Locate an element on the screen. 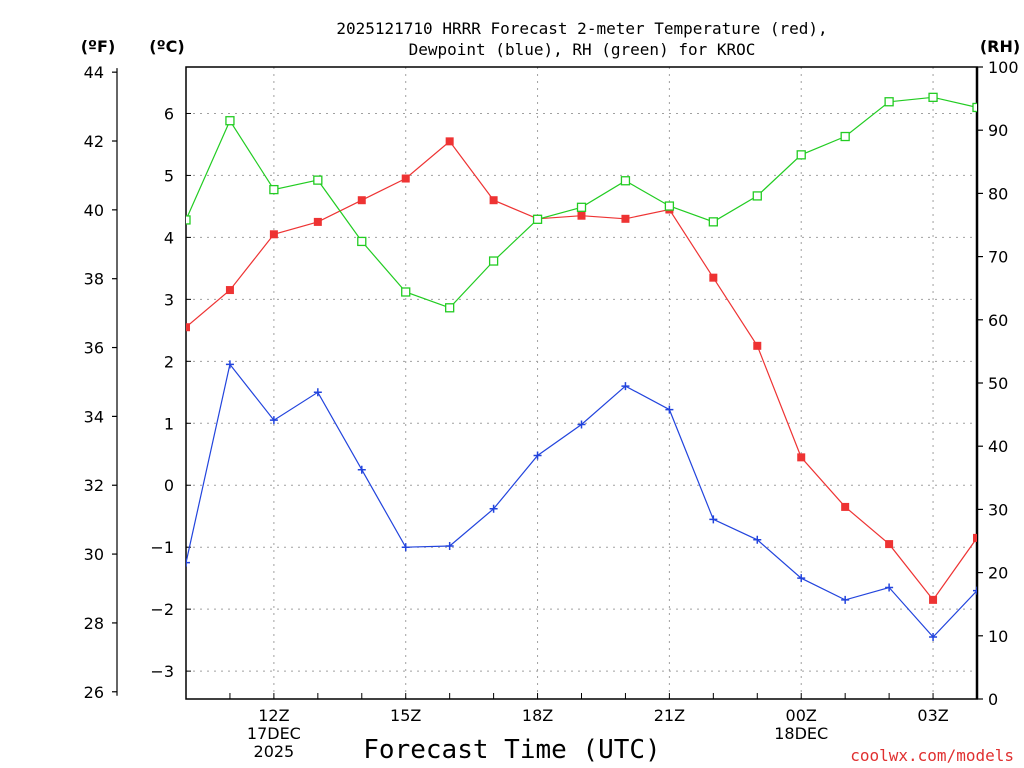 Image resolution: width=1024 pixels, height=768 pixels. fahrenheit-tick-label: 38 is located at coordinates (94, 279).